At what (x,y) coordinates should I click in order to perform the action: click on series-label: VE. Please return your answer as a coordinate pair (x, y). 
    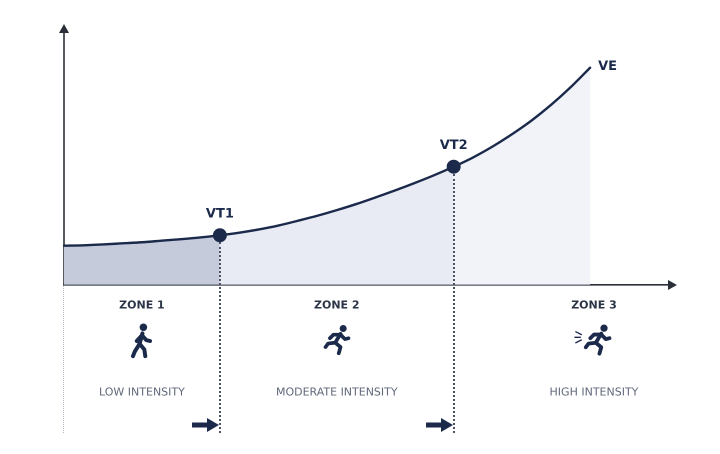
    Looking at the image, I should click on (608, 66).